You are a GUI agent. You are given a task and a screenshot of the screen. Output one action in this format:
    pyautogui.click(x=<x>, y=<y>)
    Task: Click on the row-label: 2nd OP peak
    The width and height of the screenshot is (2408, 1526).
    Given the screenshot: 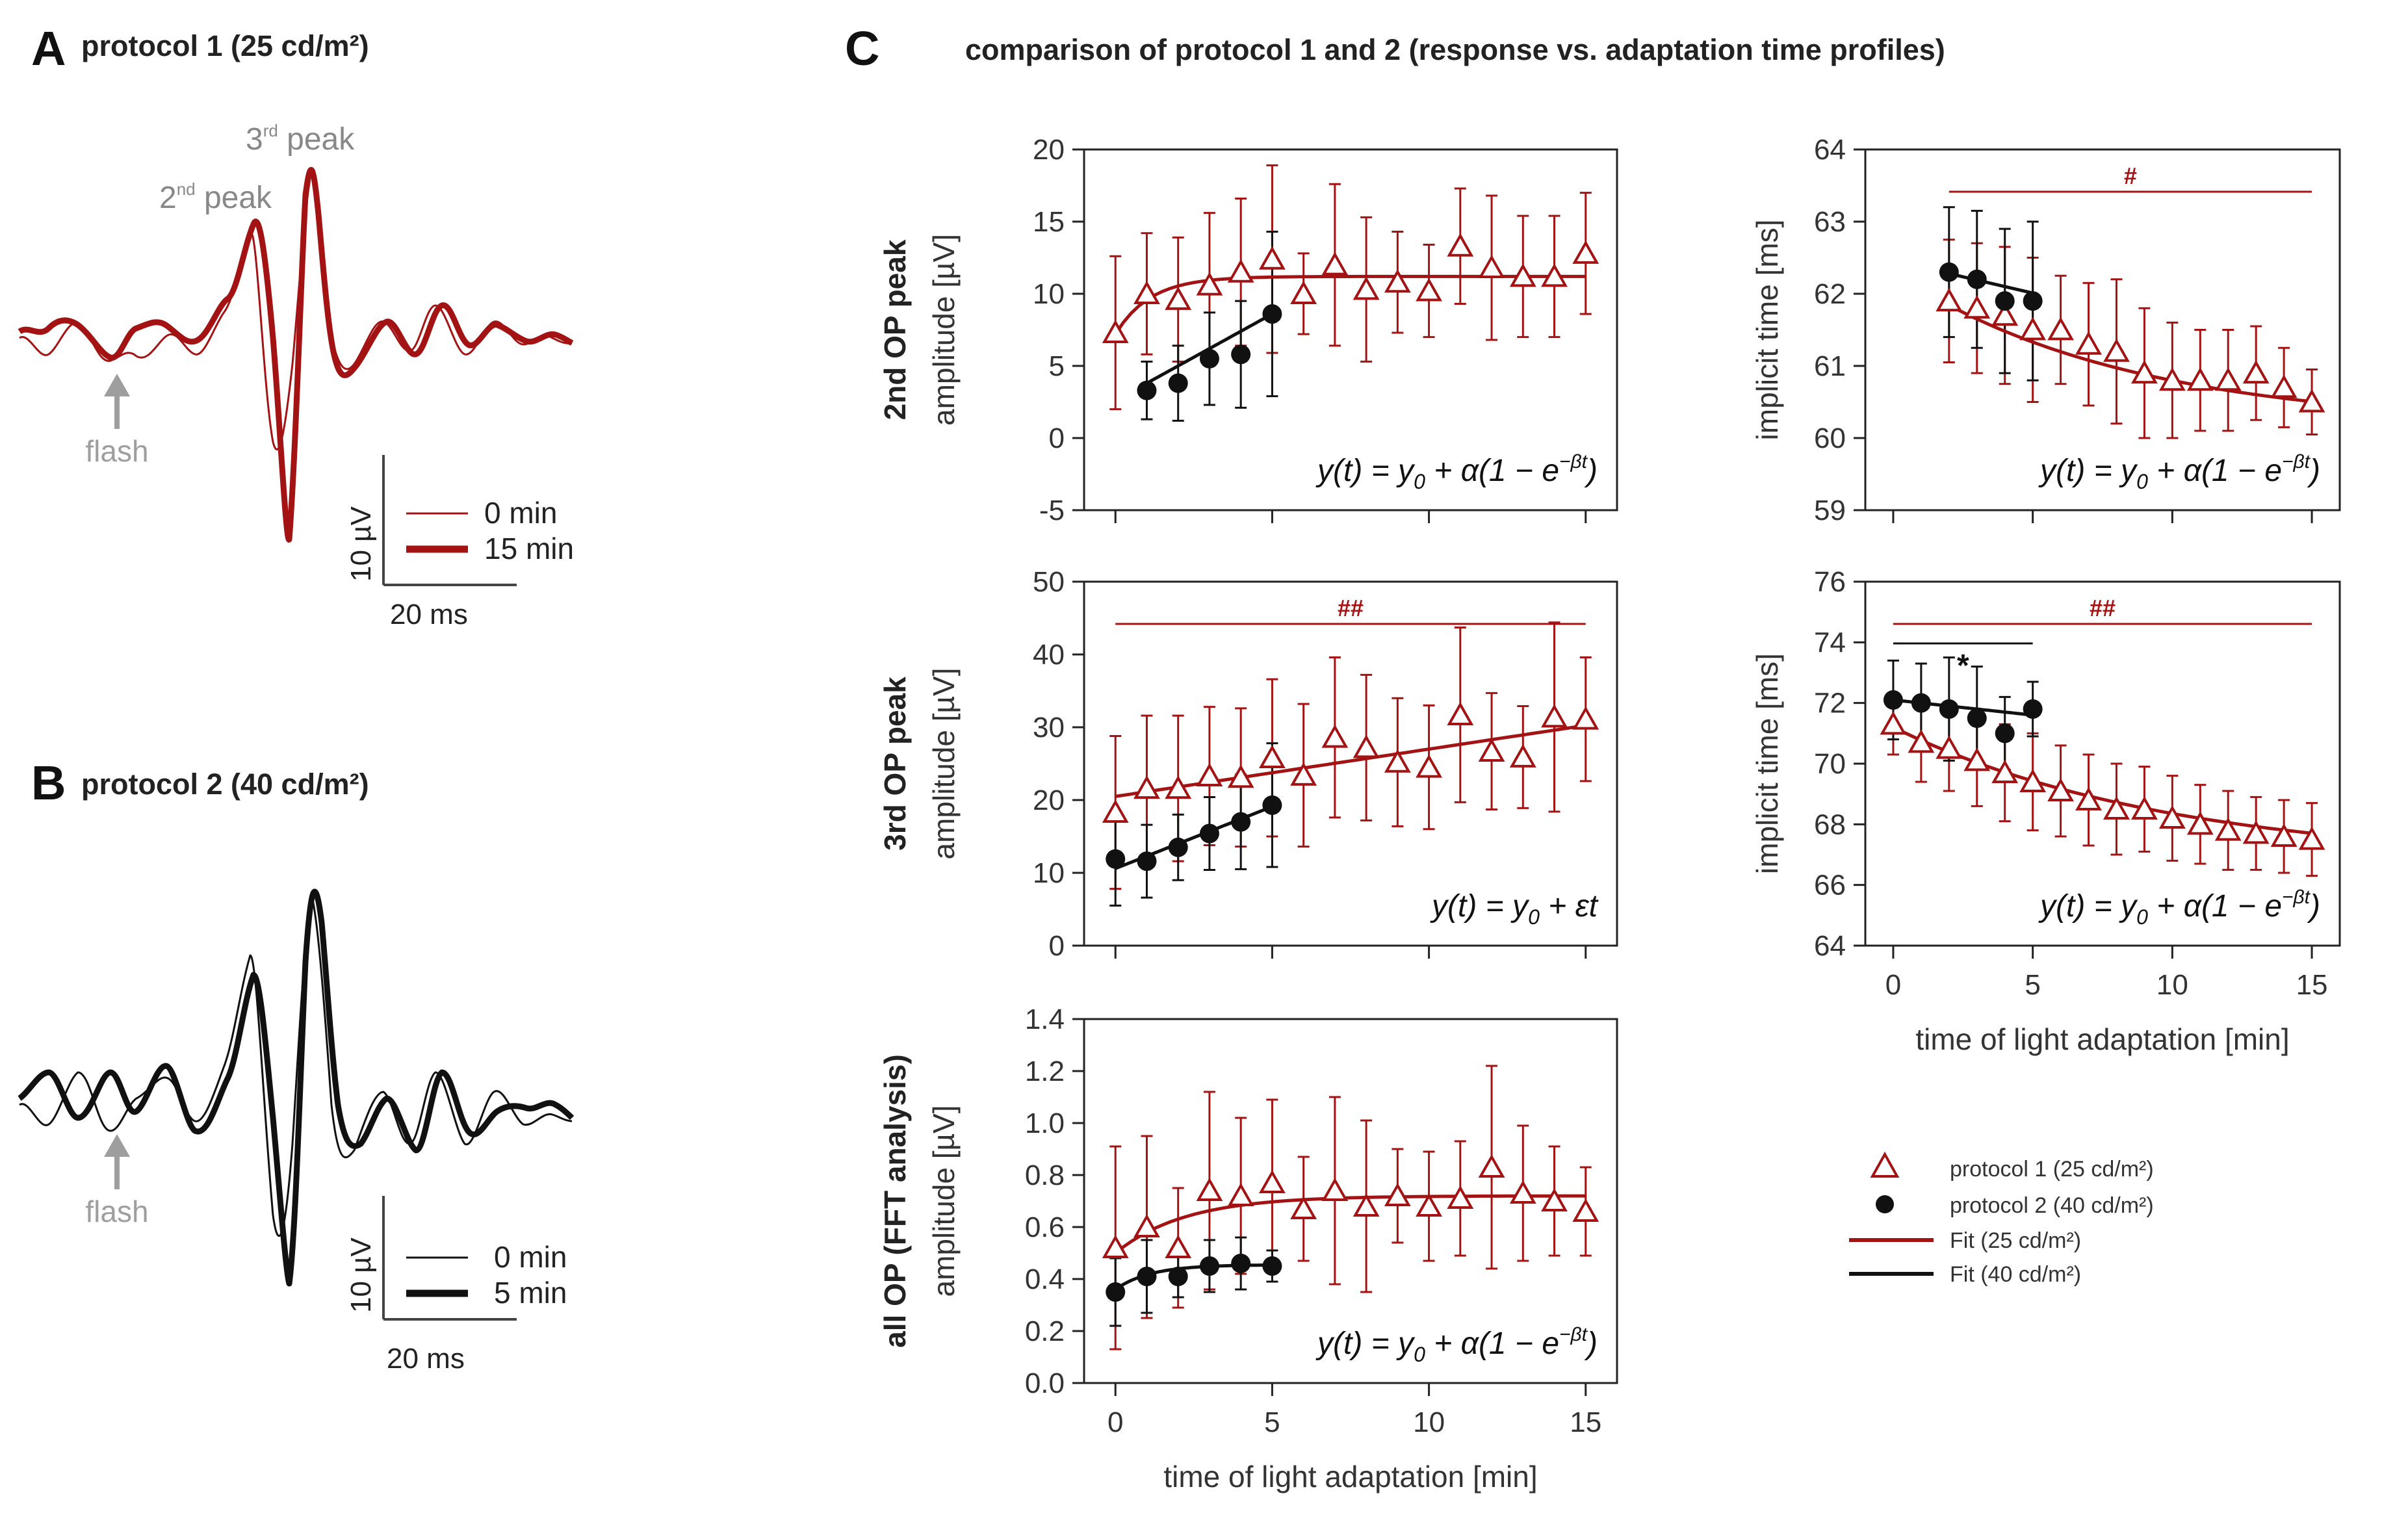 What is the action you would take?
    pyautogui.click(x=895, y=329)
    